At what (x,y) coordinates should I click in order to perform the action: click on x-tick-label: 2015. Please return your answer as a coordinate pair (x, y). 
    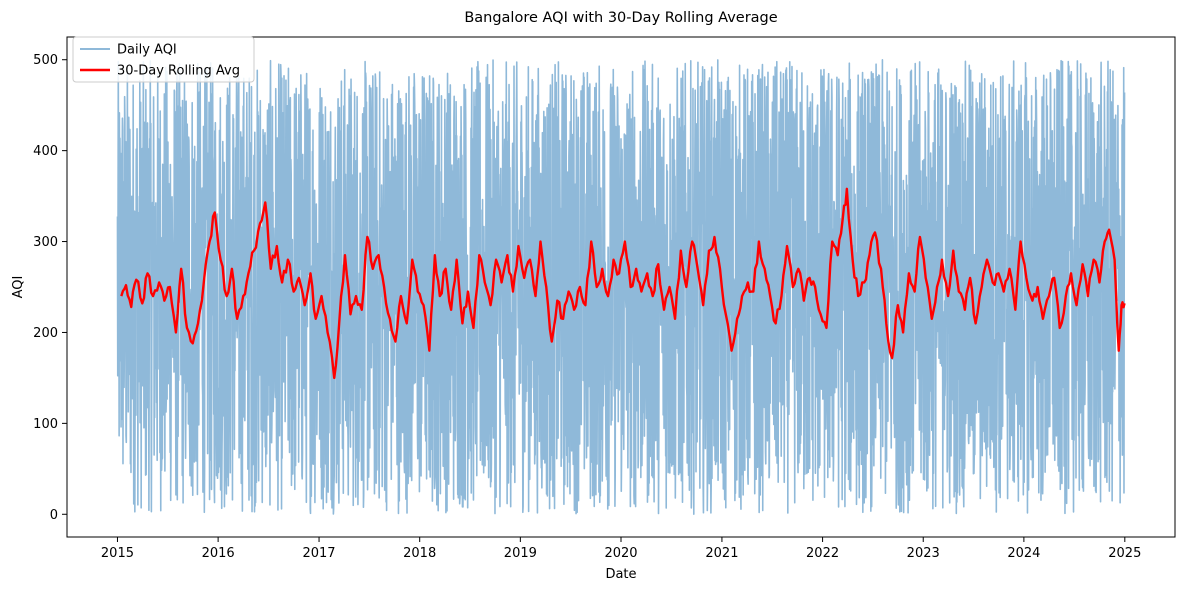
    Looking at the image, I should click on (117, 553).